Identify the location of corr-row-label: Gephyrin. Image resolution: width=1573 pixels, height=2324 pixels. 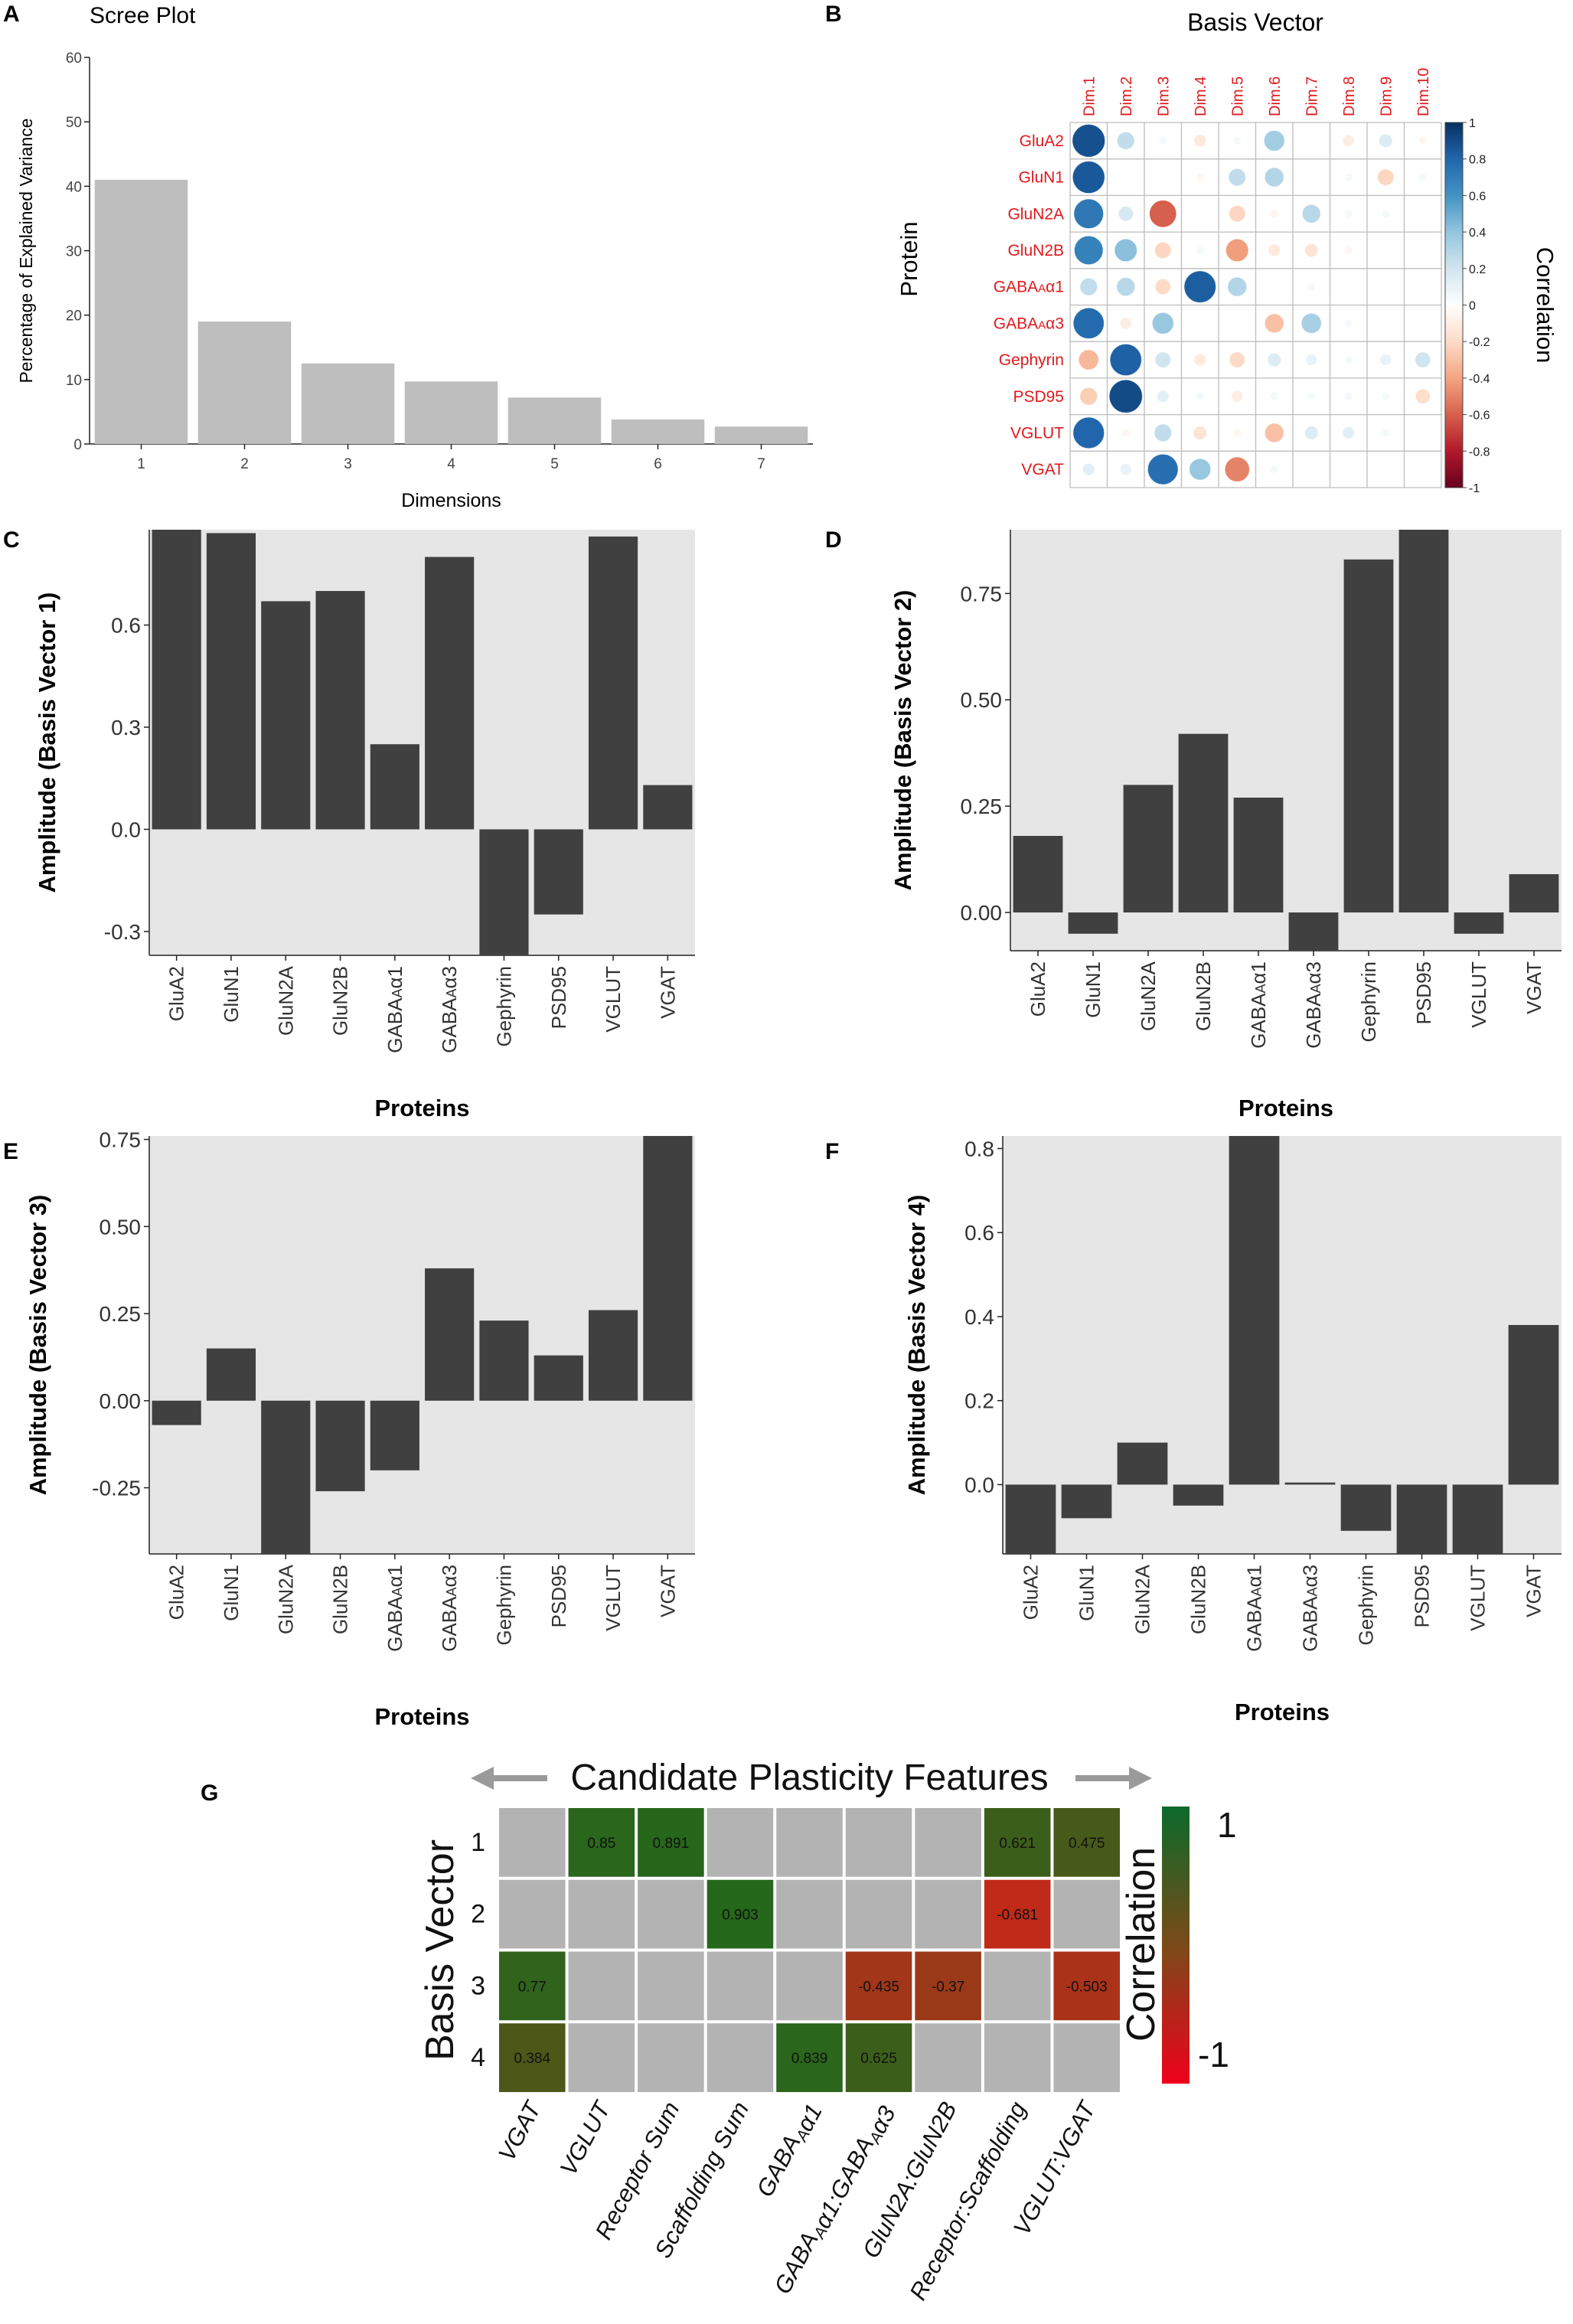
(1031, 360).